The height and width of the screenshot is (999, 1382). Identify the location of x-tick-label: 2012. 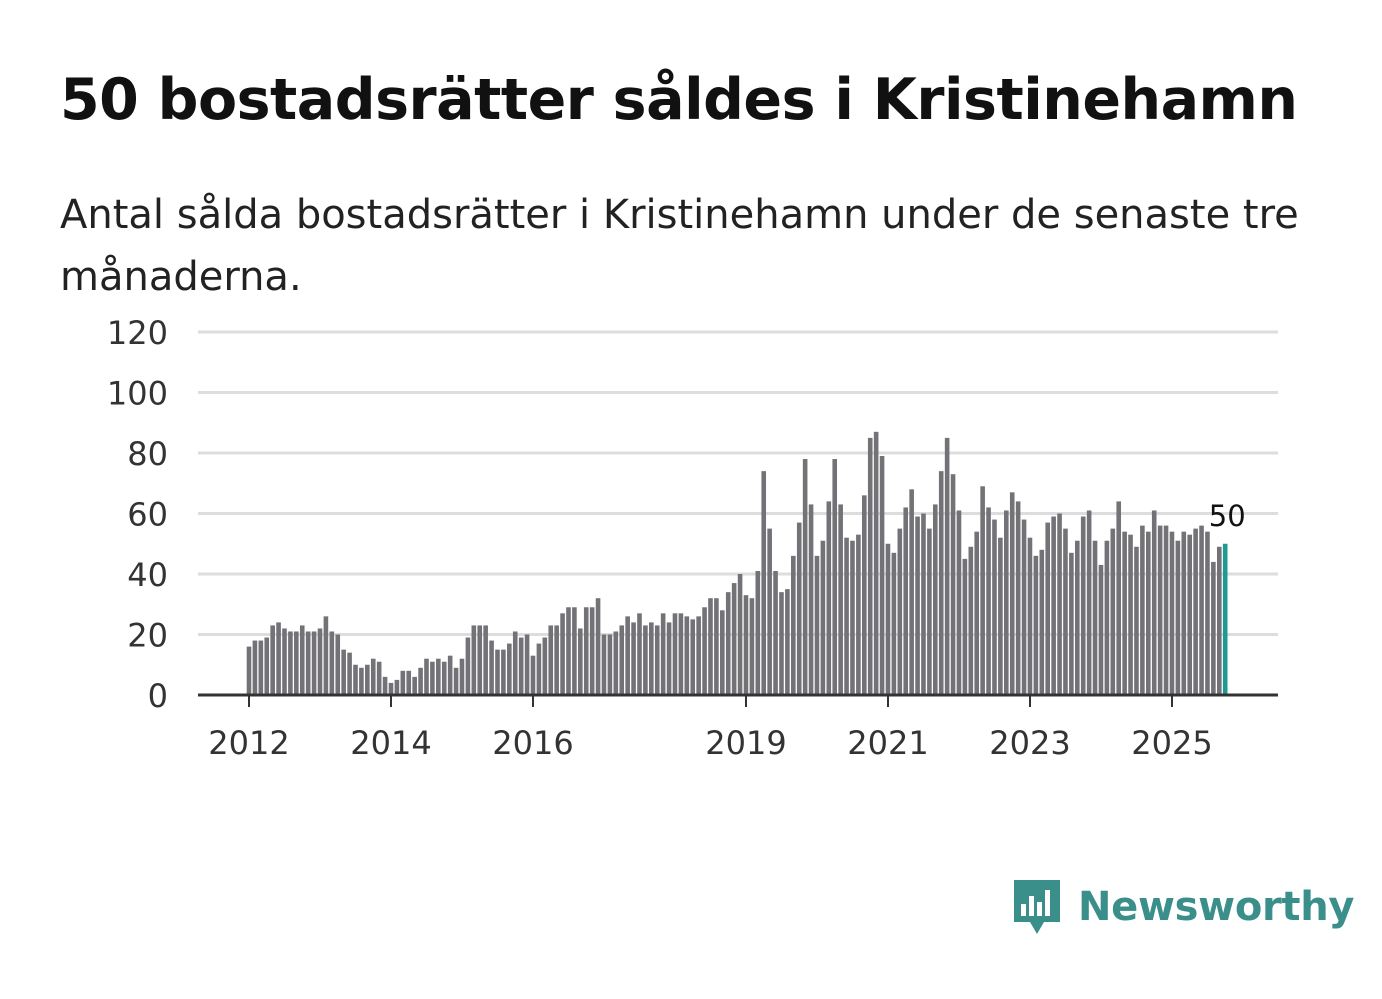
(248, 743).